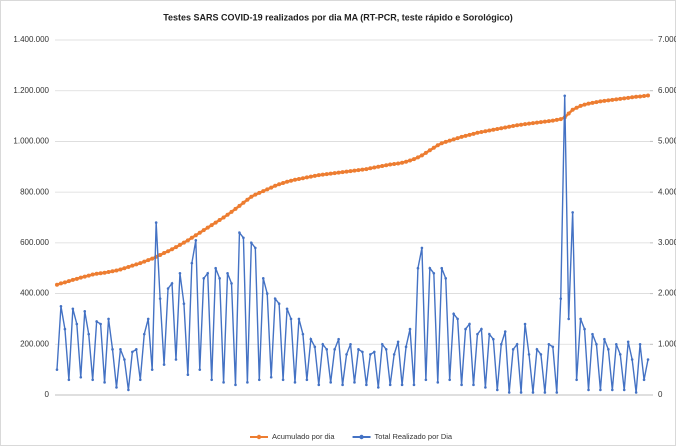 This screenshot has width=676, height=446. Describe the element at coordinates (31, 141) in the screenshot. I see `y-tick-label: 1.000.000` at that location.